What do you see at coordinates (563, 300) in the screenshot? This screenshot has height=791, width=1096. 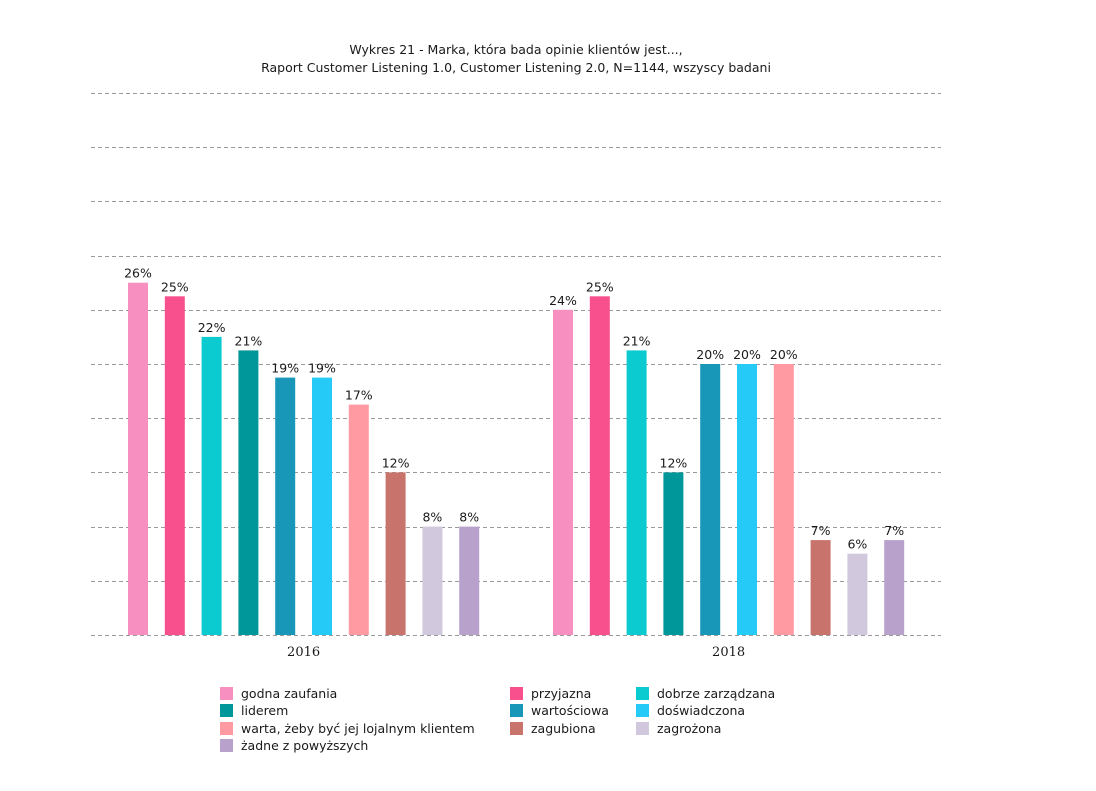 I see `data-label: 24%` at bounding box center [563, 300].